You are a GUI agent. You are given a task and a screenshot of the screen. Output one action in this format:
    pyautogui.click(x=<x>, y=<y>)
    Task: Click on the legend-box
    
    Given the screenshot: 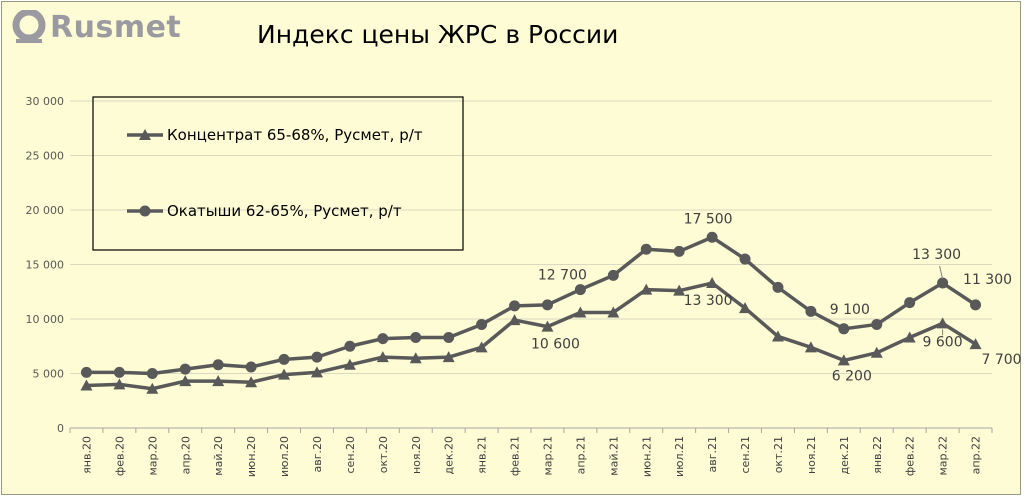 What is the action you would take?
    pyautogui.click(x=278, y=173)
    